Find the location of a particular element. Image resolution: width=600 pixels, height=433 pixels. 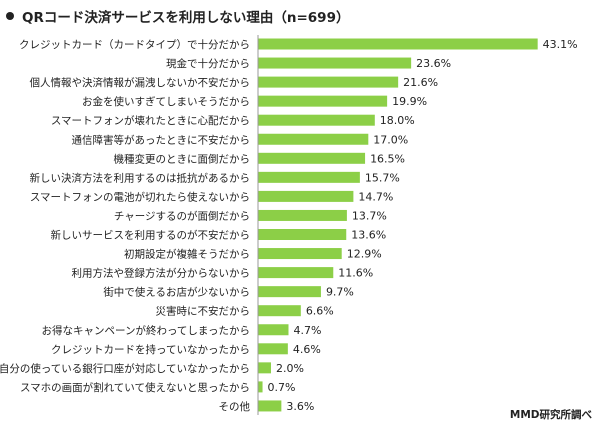

chart-title: QRコード決済サービスを利用しない理由（n=699） is located at coordinates (186, 18).